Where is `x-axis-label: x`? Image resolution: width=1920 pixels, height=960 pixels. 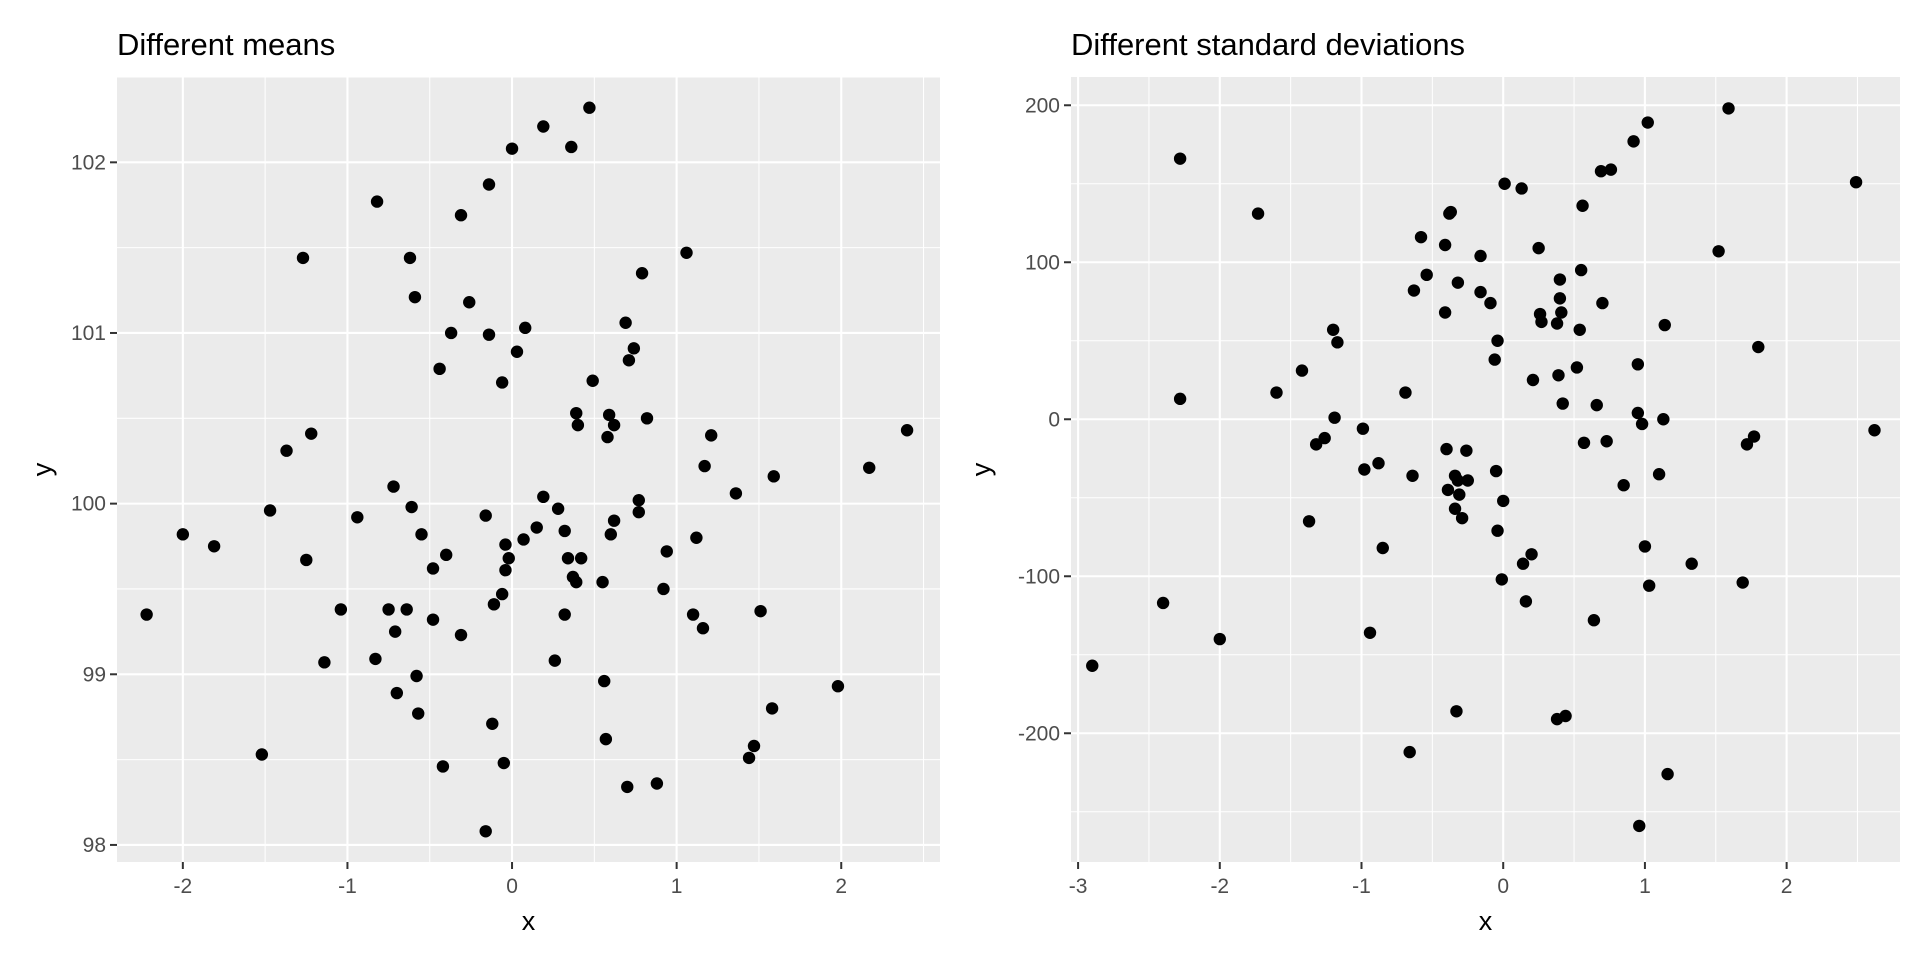 x-axis-label: x is located at coordinates (1486, 921).